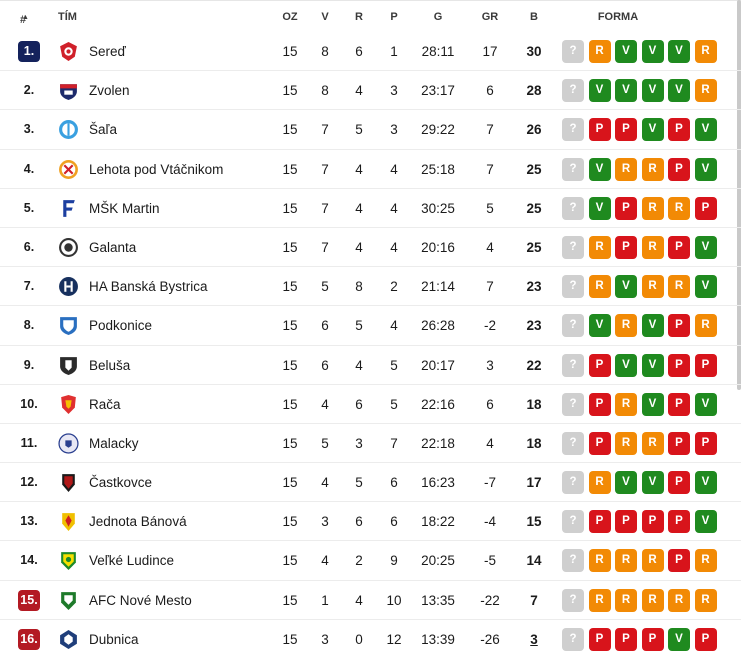 The image size is (741, 658). What do you see at coordinates (370, 365) in the screenshot?
I see `table-row: 9. Beluša 15 6 4 5 20:17 3 22? P V V P P` at bounding box center [370, 365].